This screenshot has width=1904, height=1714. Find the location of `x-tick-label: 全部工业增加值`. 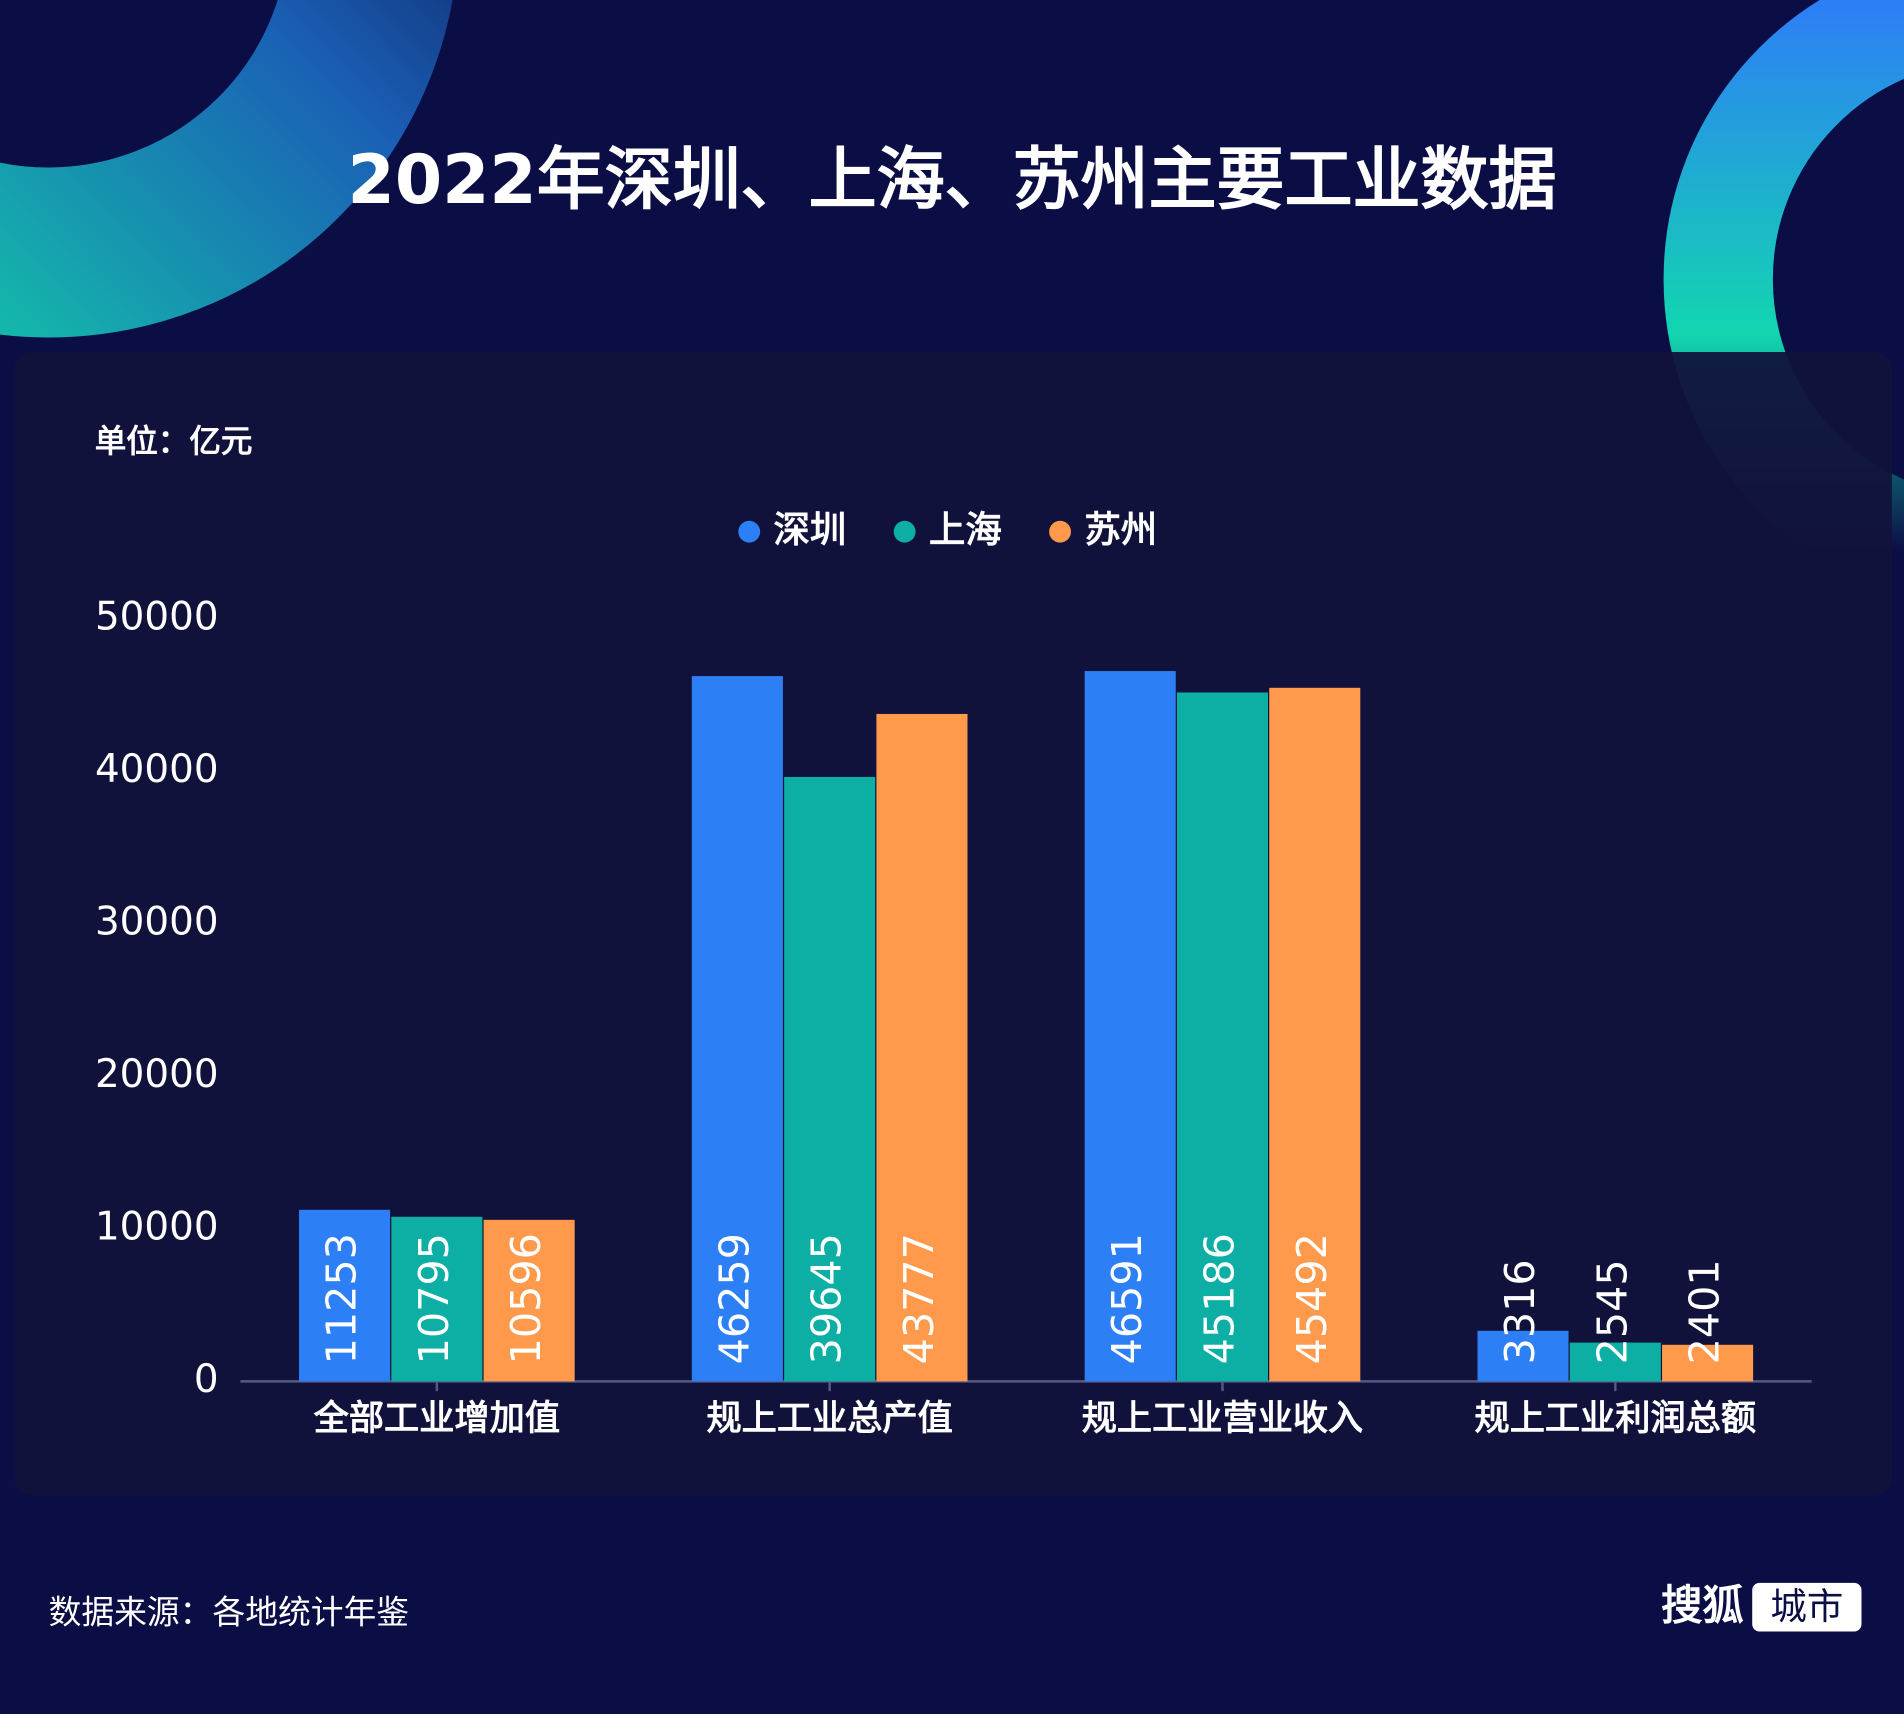

x-tick-label: 全部工业增加值 is located at coordinates (436, 1418).